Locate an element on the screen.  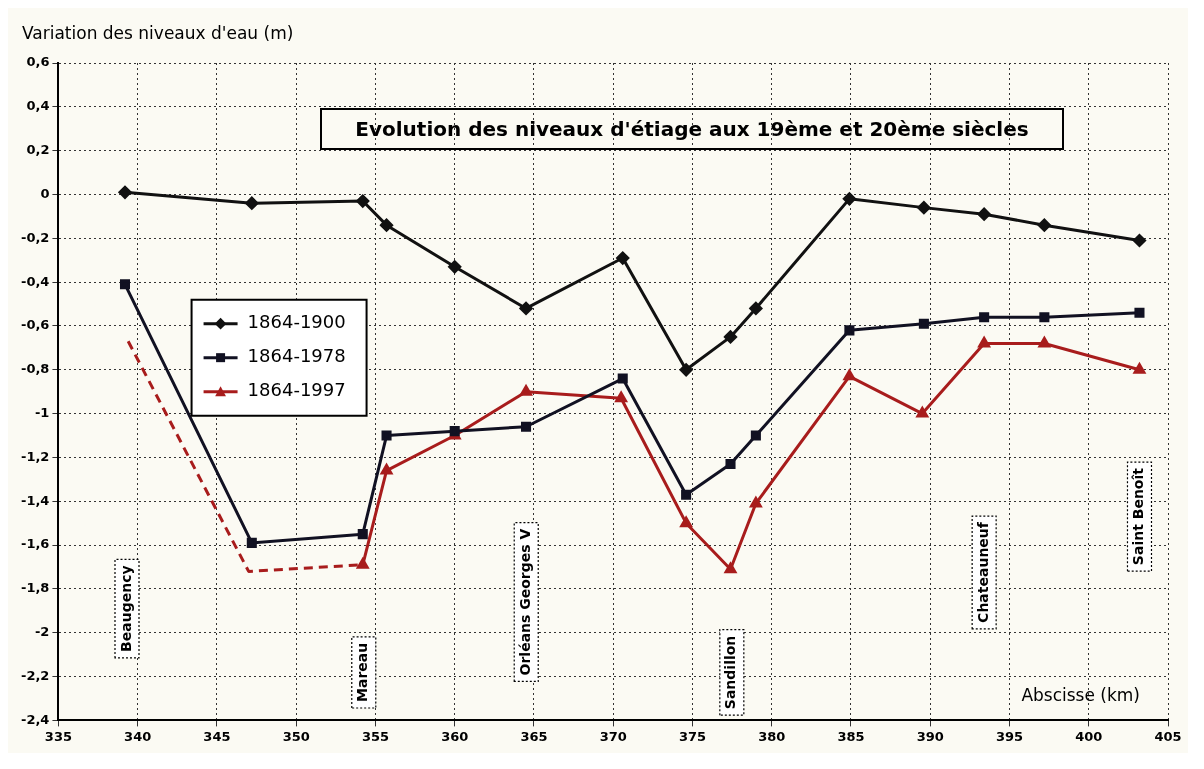
y-axis-title: Variation des niveaux d'eau (m) is located at coordinates (158, 33).